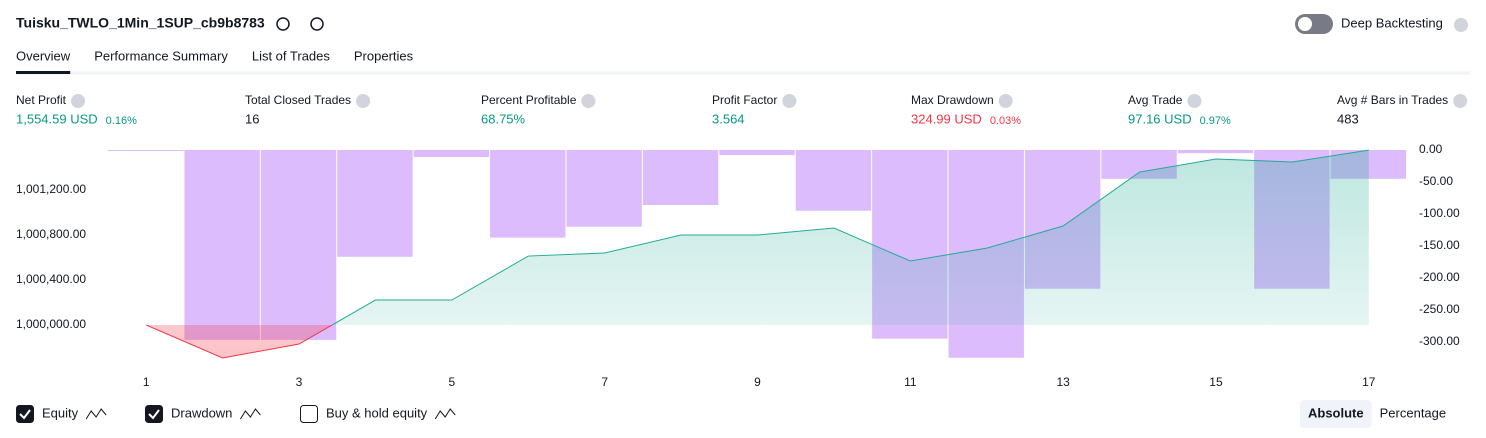 The height and width of the screenshot is (438, 1486). Describe the element at coordinates (1431, 149) in the screenshot. I see `y2-tick-label: 0.00` at that location.